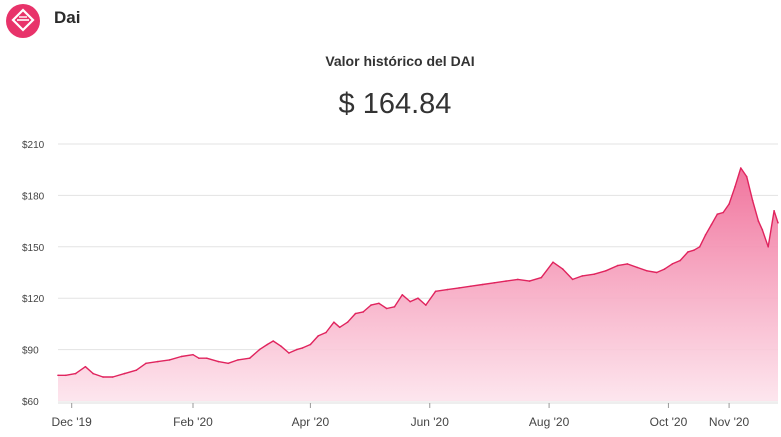 The image size is (781, 437). I want to click on x-tick-label: Nov '20, so click(729, 422).